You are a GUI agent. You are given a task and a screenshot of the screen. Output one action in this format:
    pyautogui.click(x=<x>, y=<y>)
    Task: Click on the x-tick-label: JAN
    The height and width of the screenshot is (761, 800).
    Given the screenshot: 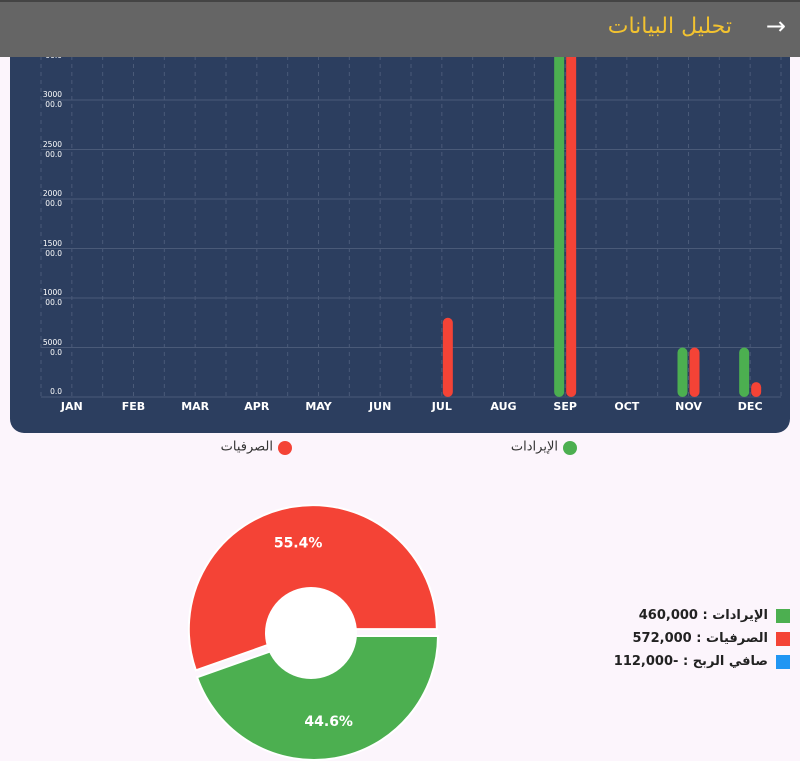 What is the action you would take?
    pyautogui.click(x=71, y=406)
    